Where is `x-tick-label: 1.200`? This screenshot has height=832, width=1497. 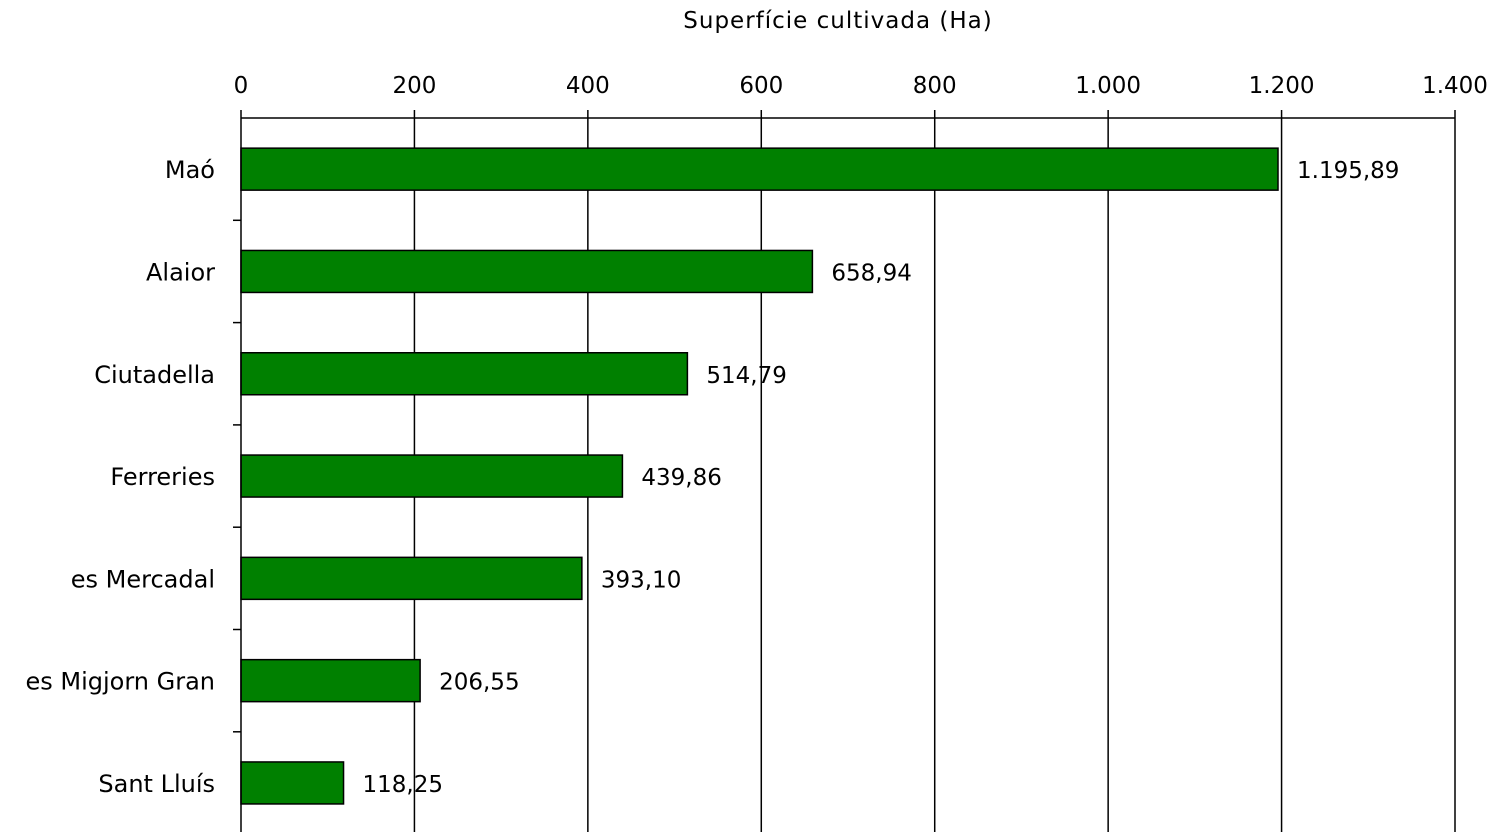 x-tick-label: 1.200 is located at coordinates (1282, 86).